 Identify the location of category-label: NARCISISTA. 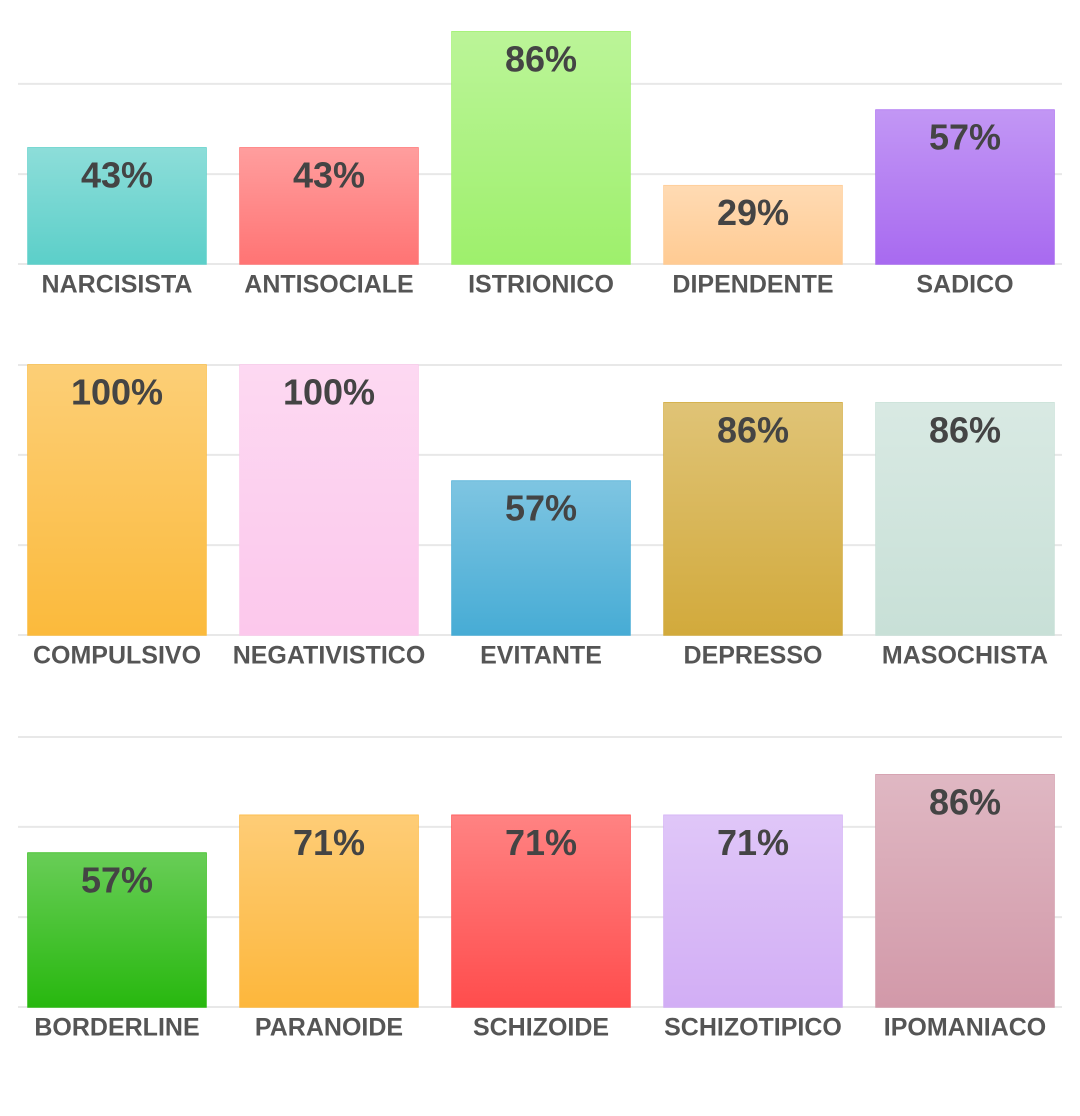
(117, 285).